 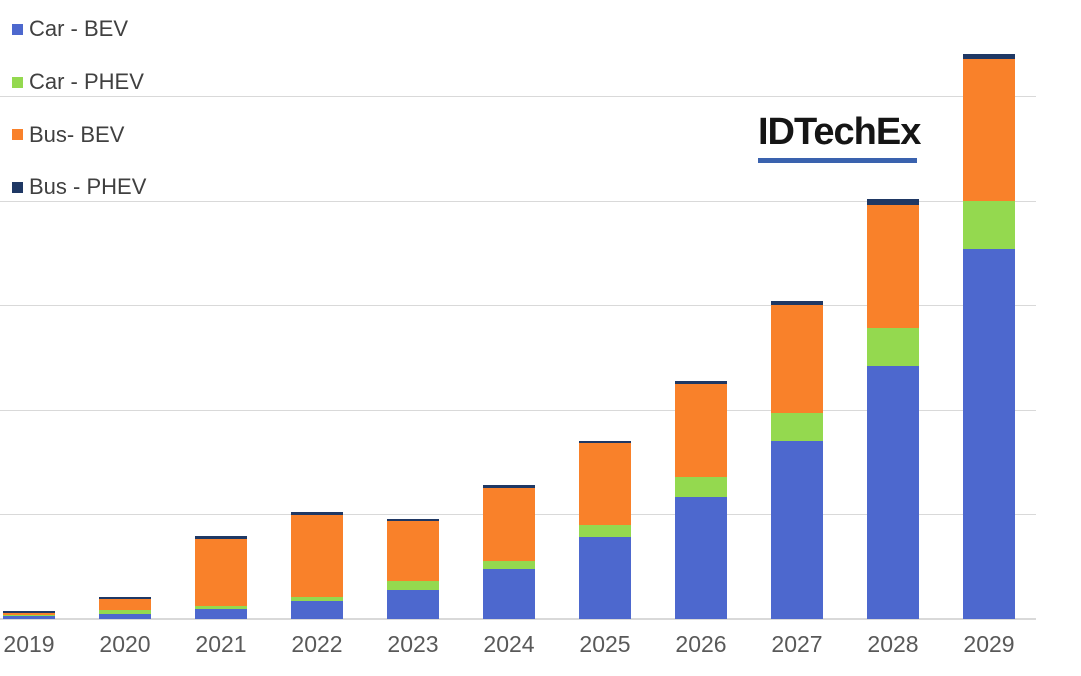 I want to click on bar-segment-2020-bus-bev, so click(x=125, y=604).